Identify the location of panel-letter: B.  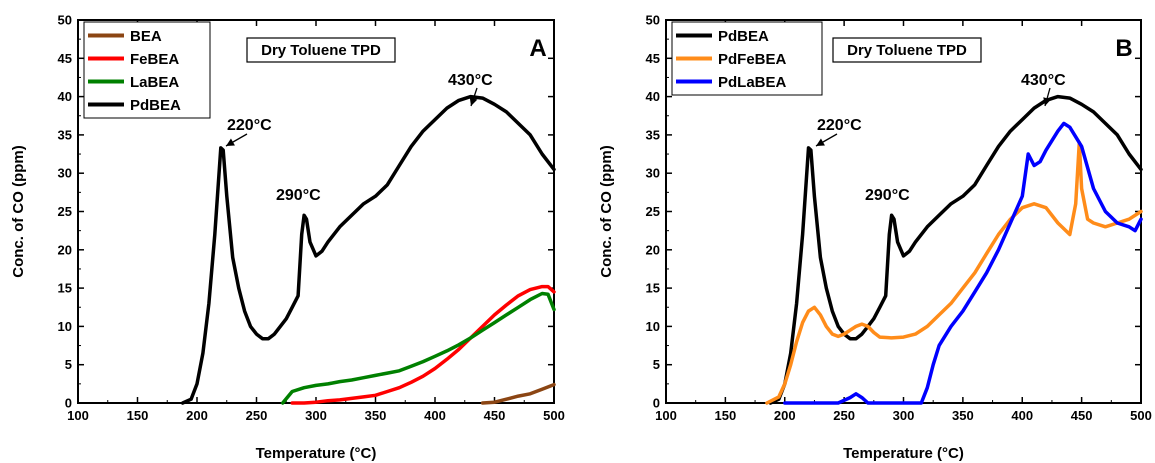
(1123, 48).